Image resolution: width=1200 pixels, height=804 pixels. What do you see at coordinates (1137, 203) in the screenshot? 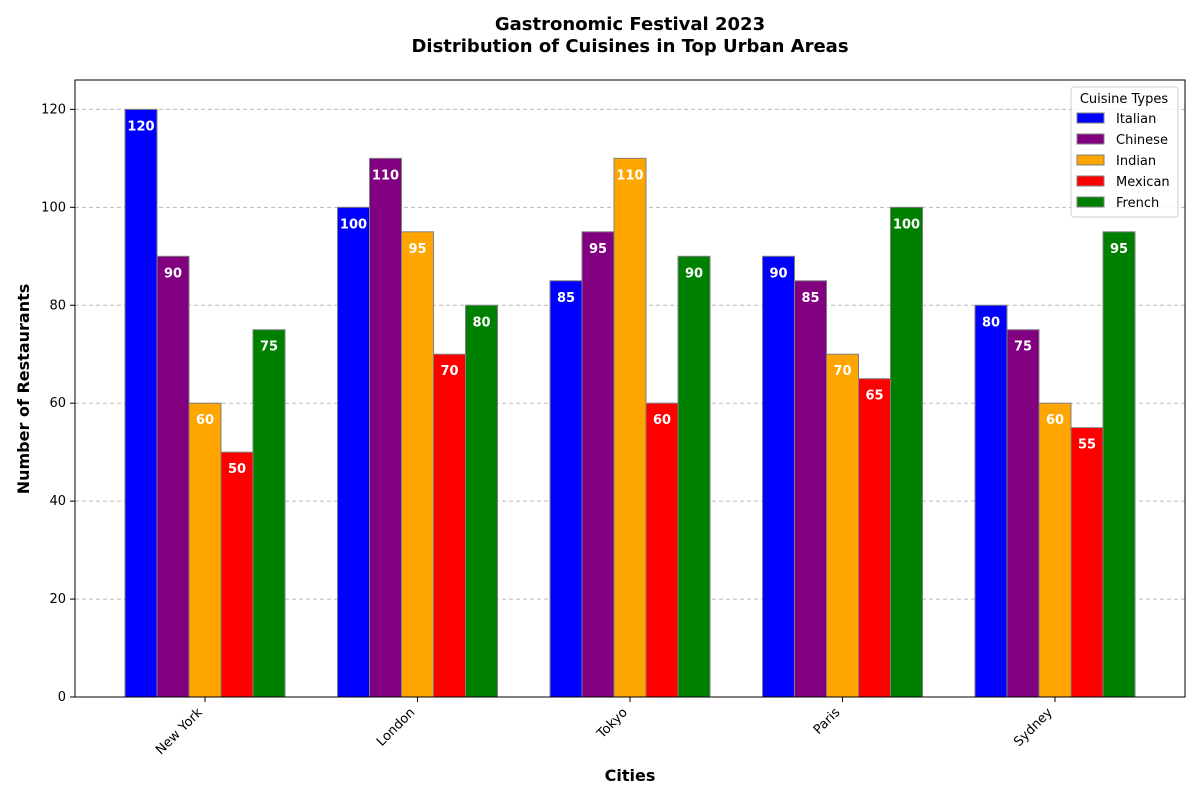
I see `legend-label: French` at bounding box center [1137, 203].